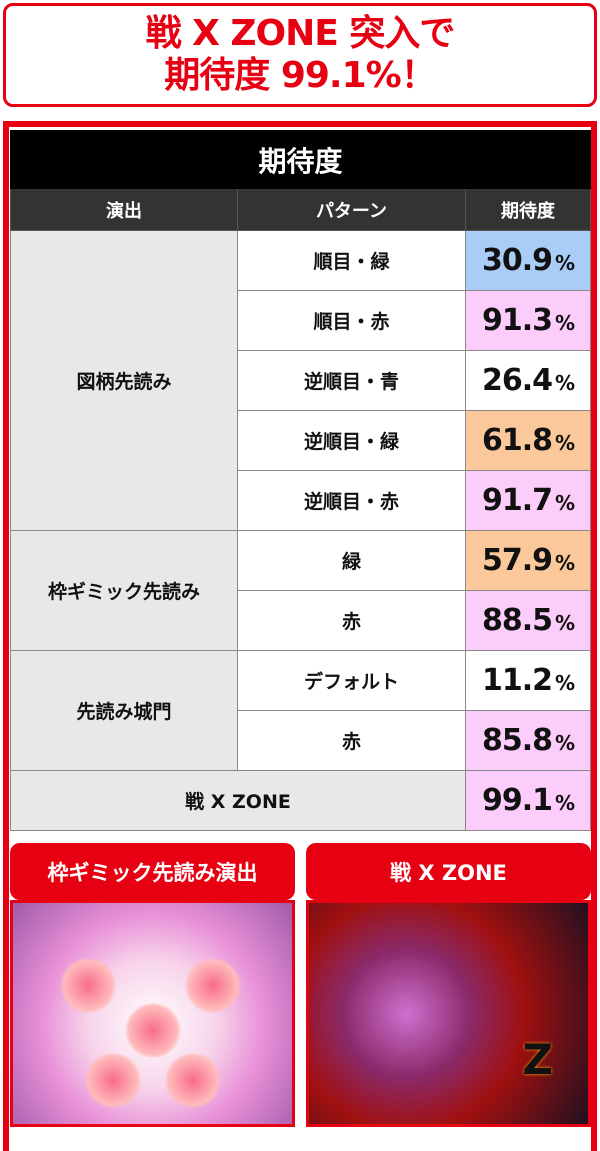 The height and width of the screenshot is (1151, 600). What do you see at coordinates (124, 209) in the screenshot?
I see `header-effect: 演出` at bounding box center [124, 209].